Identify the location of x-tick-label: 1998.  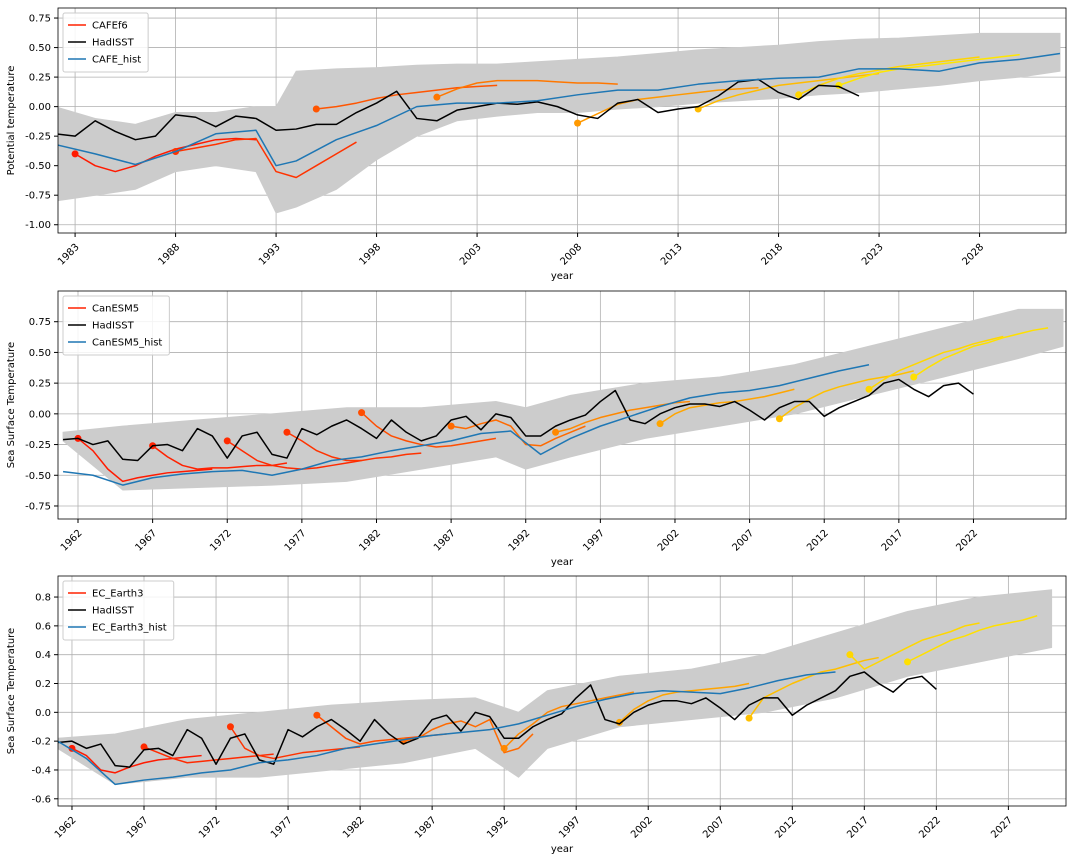
(370, 255).